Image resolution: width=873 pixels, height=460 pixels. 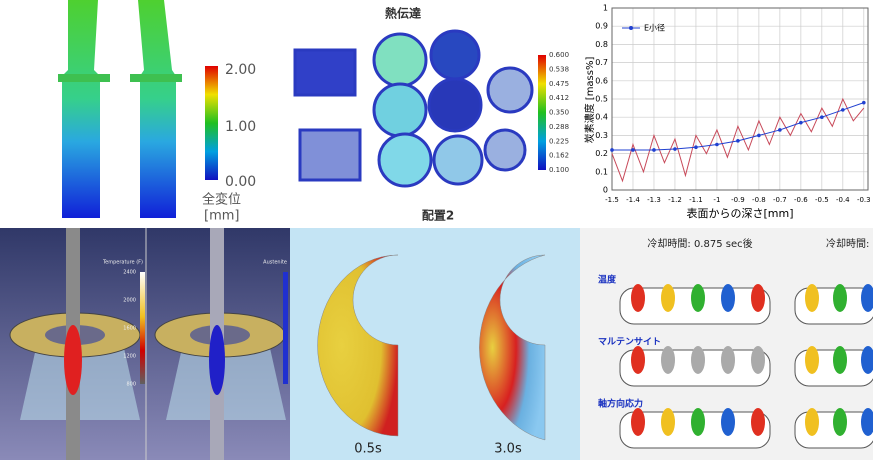 I want to click on row-label: マルテンサイト, so click(x=629, y=342).